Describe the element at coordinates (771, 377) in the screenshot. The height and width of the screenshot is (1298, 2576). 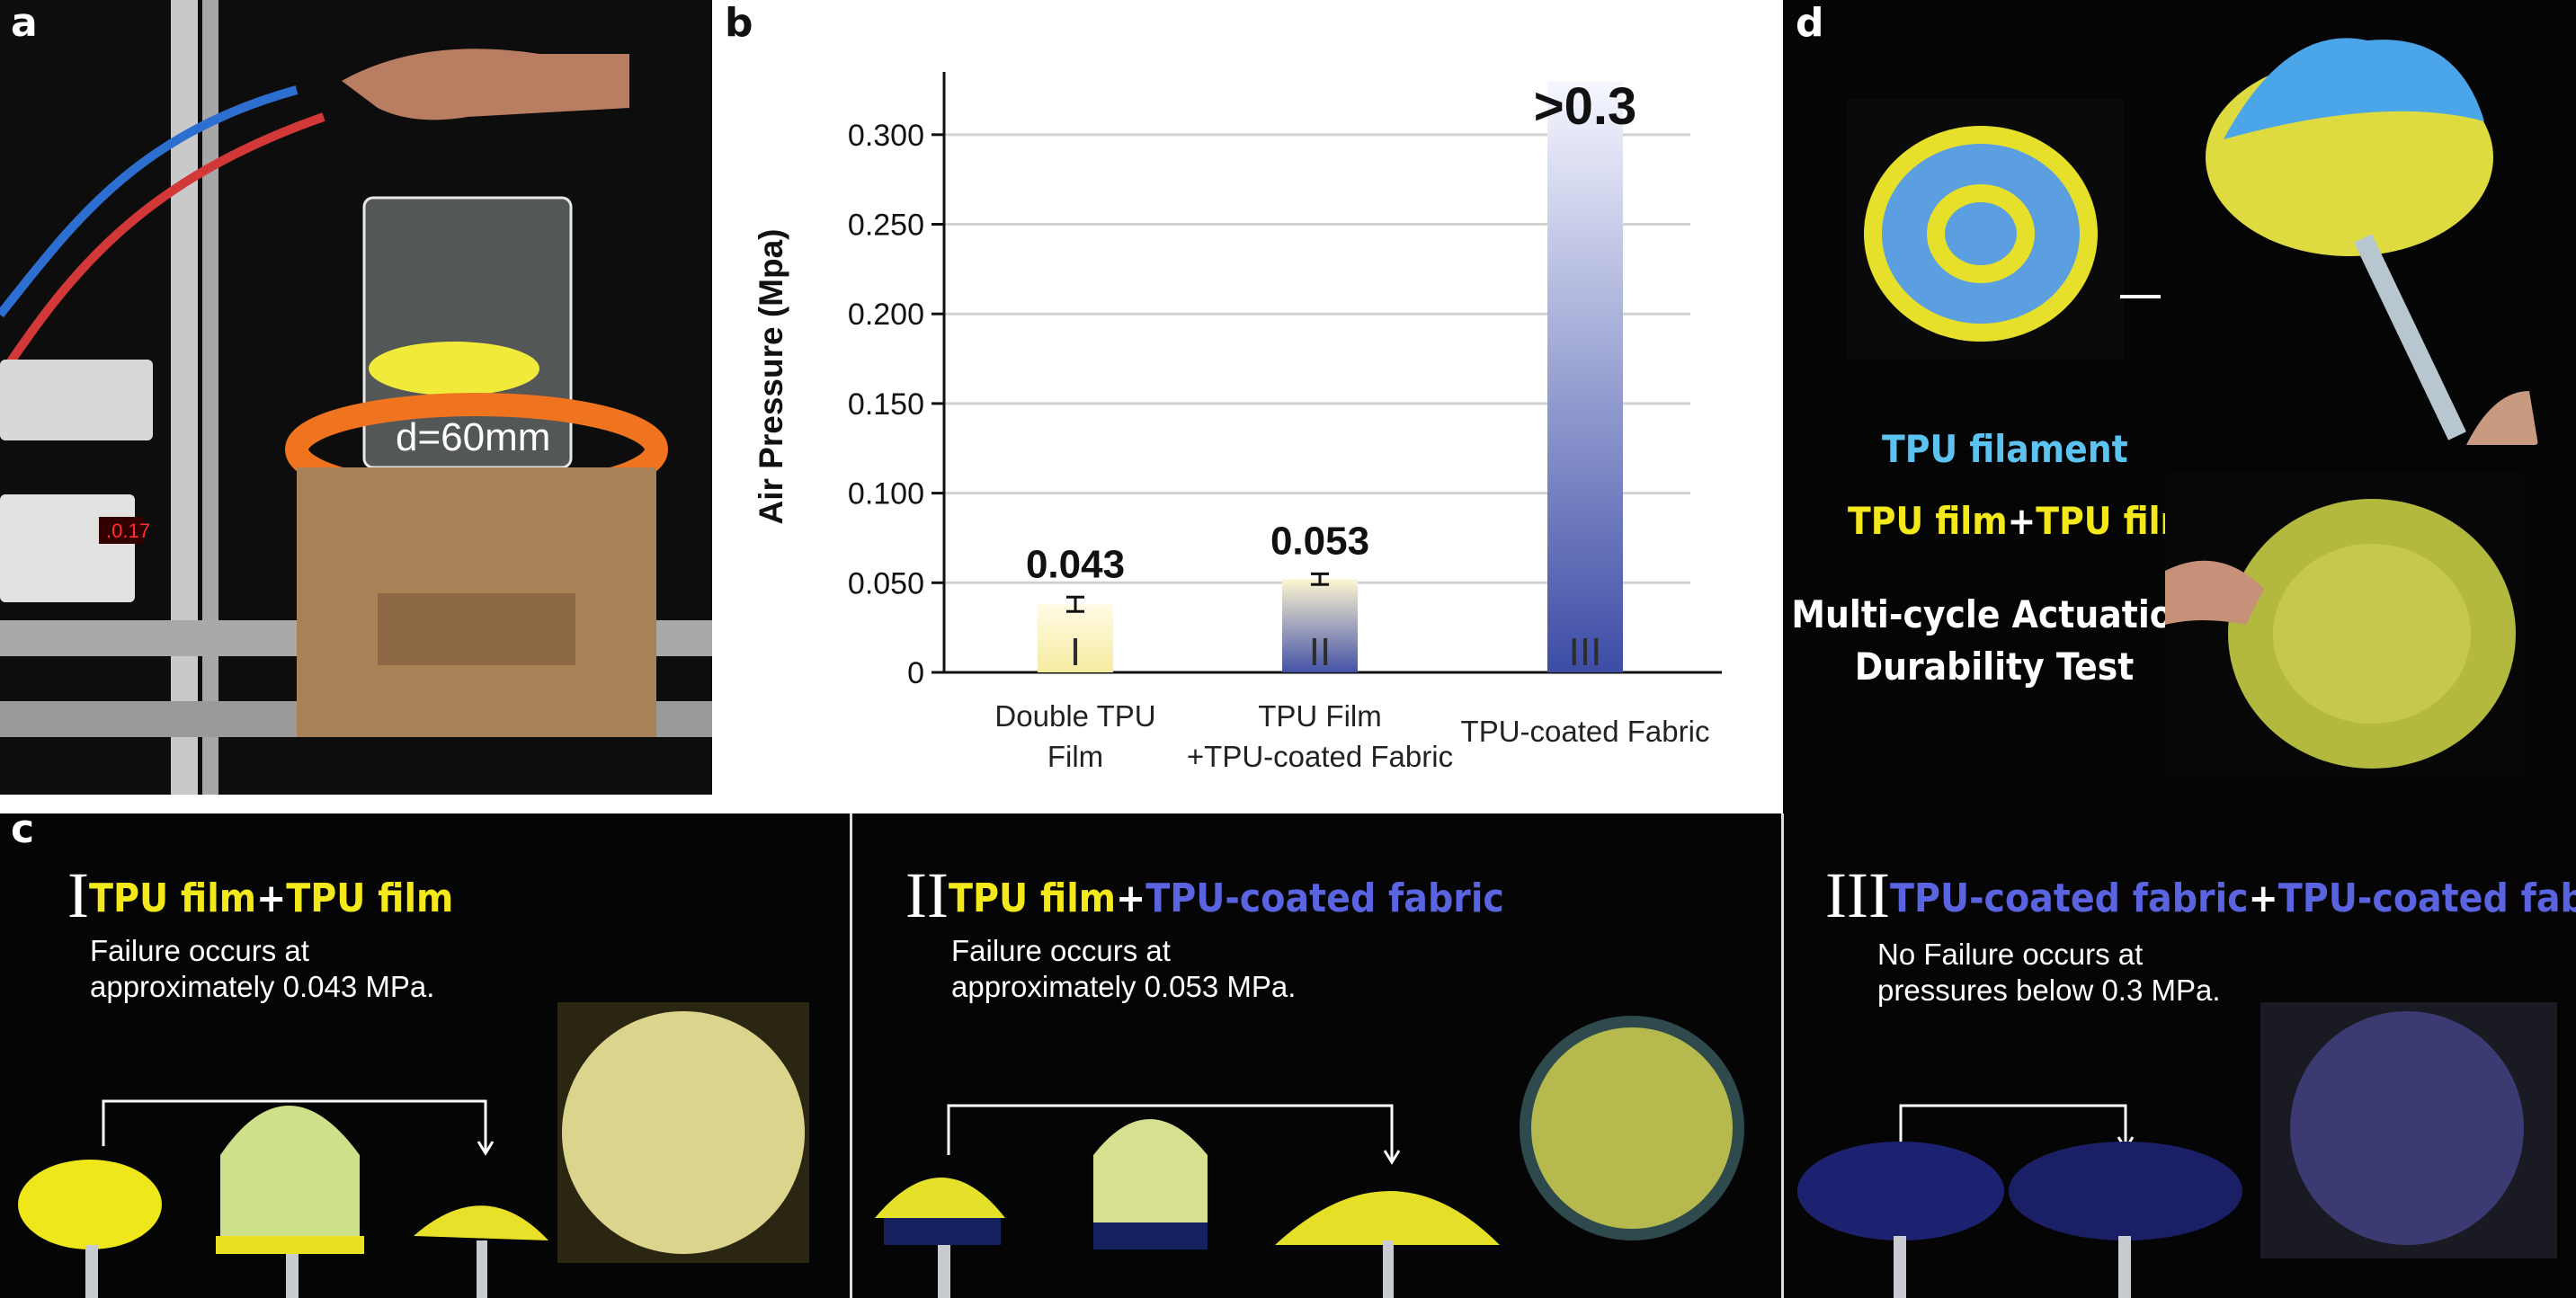
I see `y-axis-label: Air Pressure (Mpa)` at that location.